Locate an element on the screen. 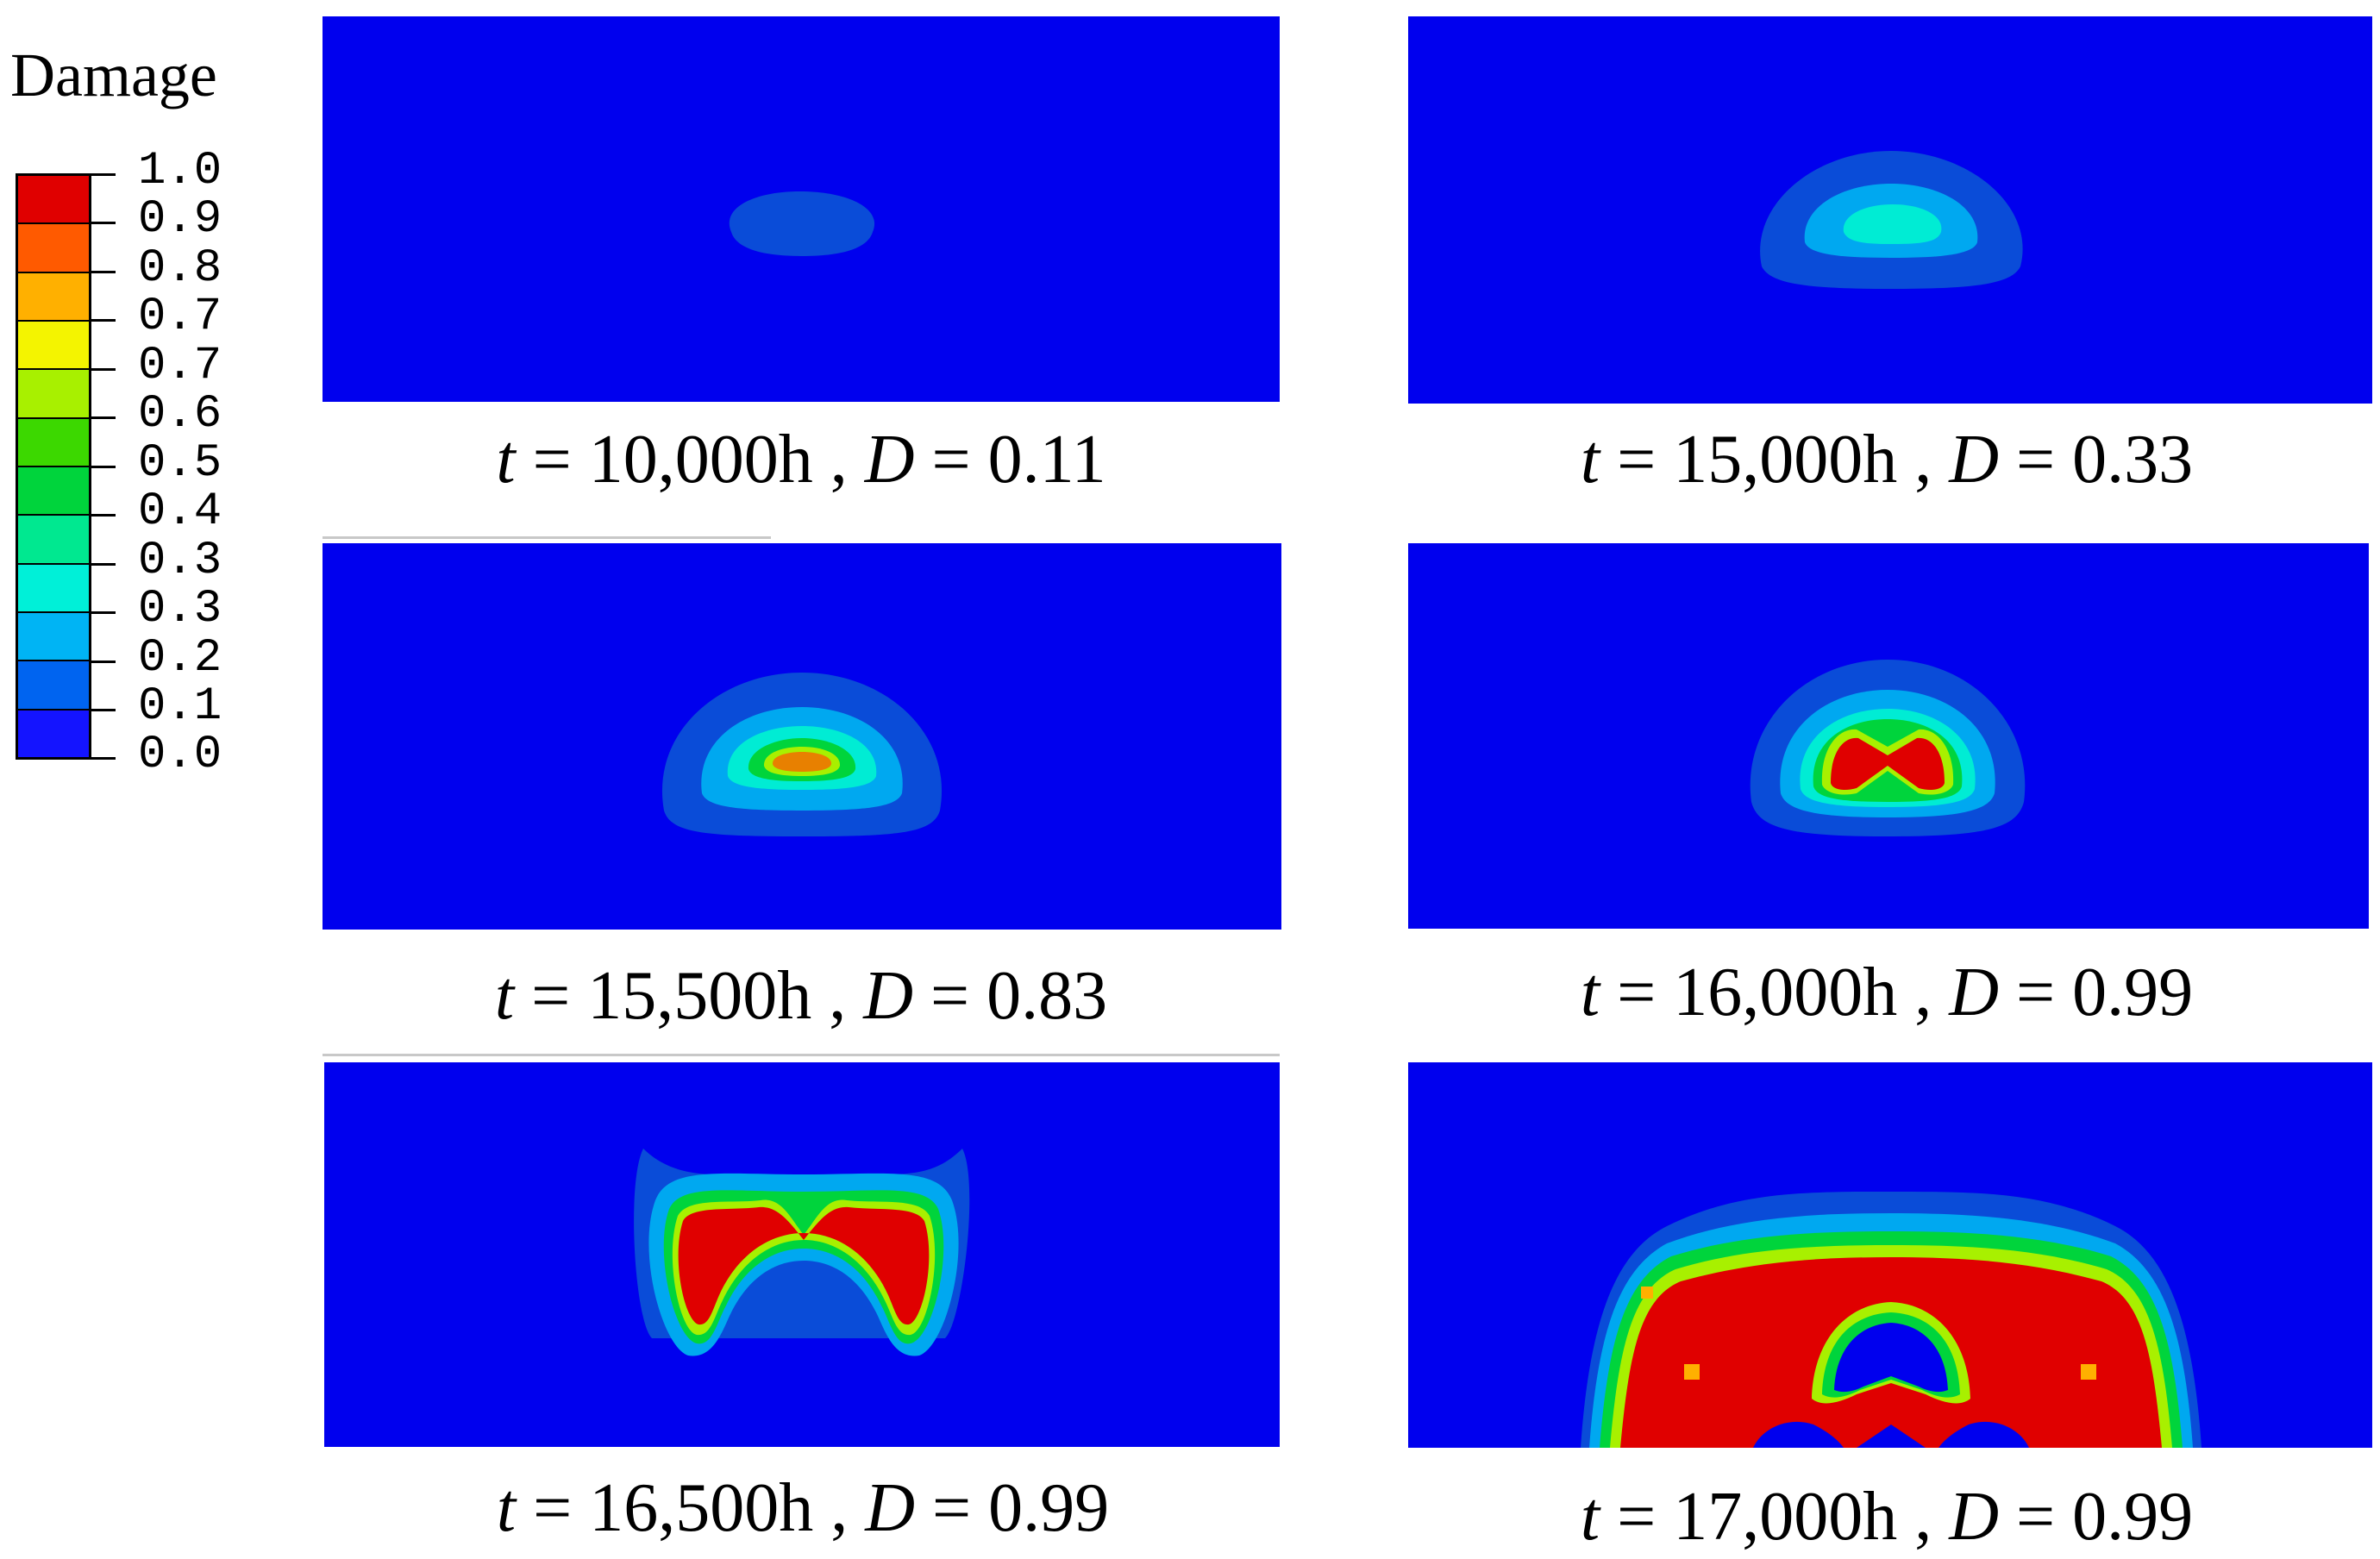  legend-label: 1.0 is located at coordinates (180, 171).